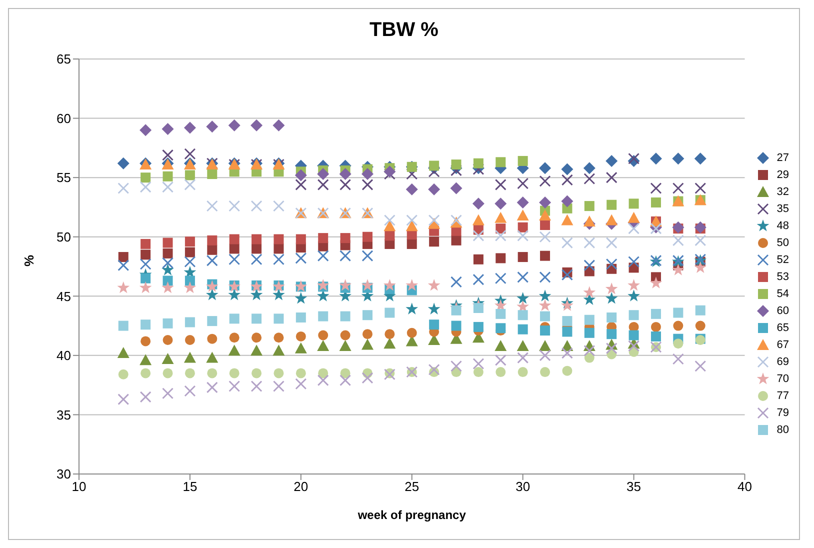 This screenshot has width=814, height=548. I want to click on y-tick-label: 40, so click(63, 356).